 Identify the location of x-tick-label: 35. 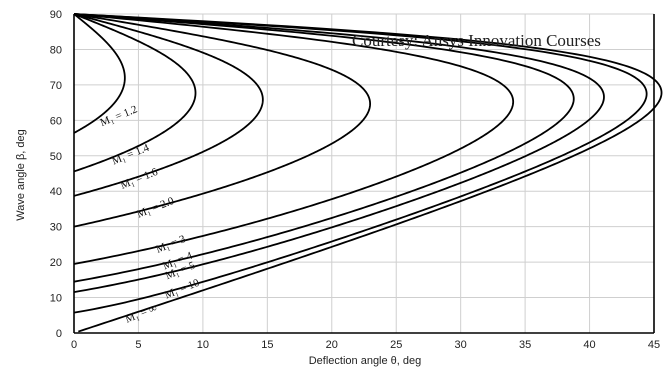
(525, 345).